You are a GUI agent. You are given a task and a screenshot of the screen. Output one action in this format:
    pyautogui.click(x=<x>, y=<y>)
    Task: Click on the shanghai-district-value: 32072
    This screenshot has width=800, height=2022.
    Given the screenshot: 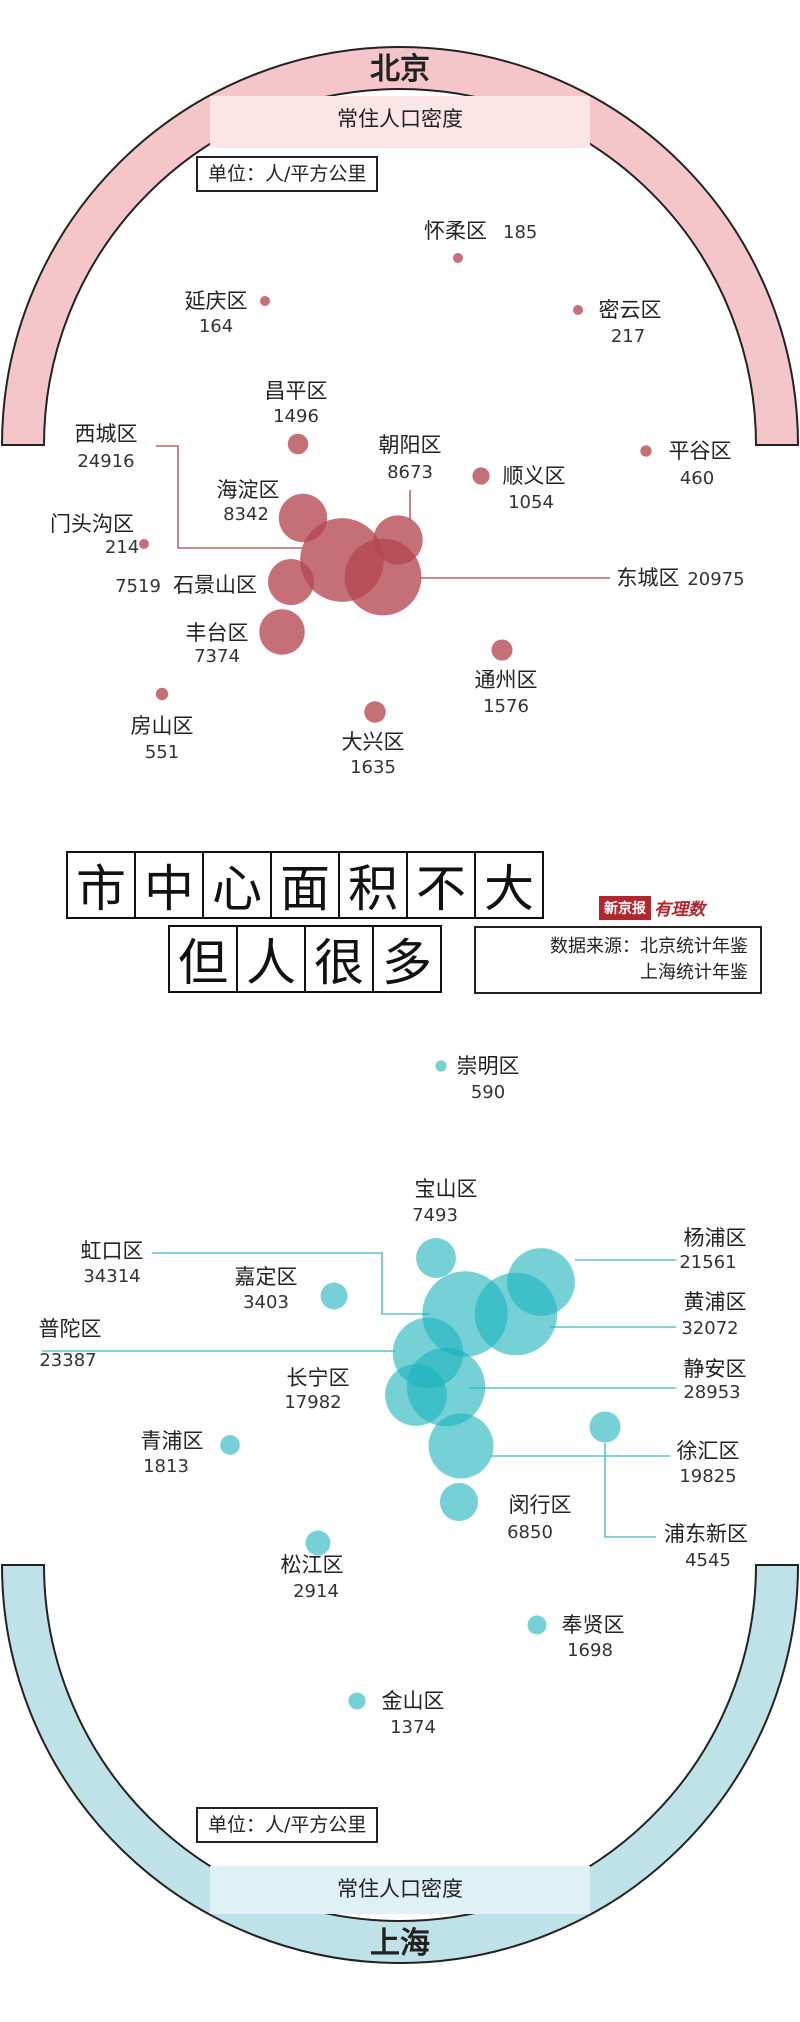 What is the action you would take?
    pyautogui.click(x=709, y=1328)
    